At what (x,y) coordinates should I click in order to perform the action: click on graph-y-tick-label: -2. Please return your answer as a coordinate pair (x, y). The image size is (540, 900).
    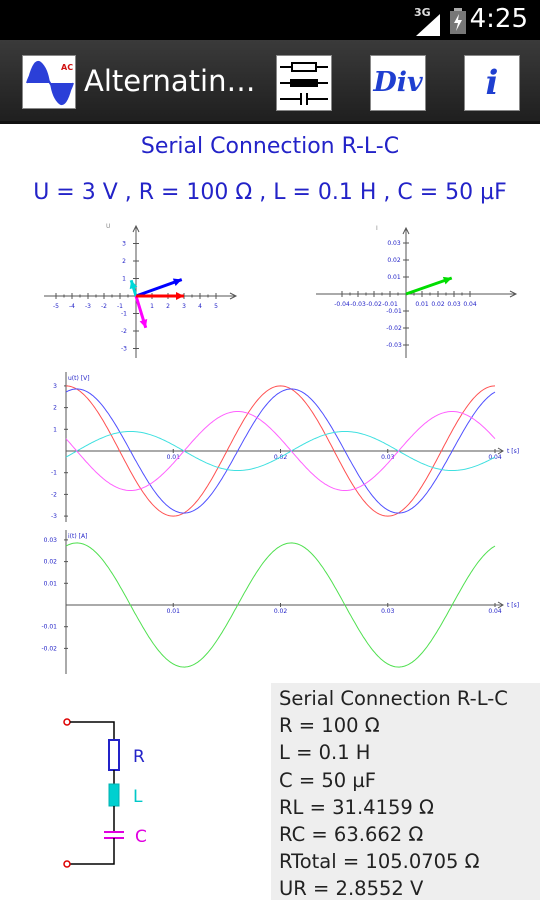
    Looking at the image, I should click on (54, 494).